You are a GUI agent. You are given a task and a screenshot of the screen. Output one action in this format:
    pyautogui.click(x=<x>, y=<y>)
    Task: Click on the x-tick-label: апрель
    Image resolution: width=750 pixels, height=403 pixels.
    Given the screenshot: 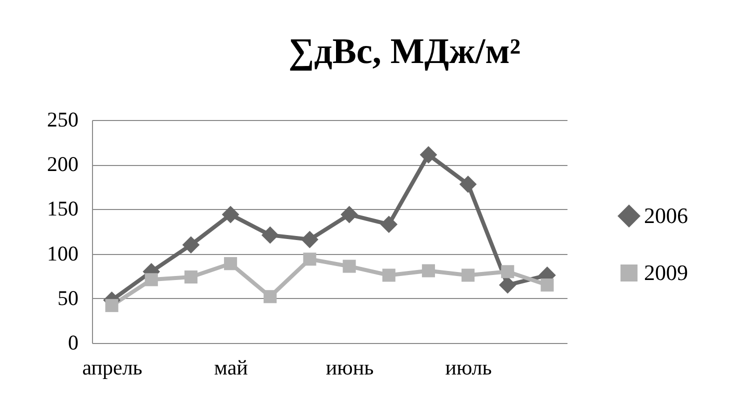 What is the action you would take?
    pyautogui.click(x=112, y=368)
    